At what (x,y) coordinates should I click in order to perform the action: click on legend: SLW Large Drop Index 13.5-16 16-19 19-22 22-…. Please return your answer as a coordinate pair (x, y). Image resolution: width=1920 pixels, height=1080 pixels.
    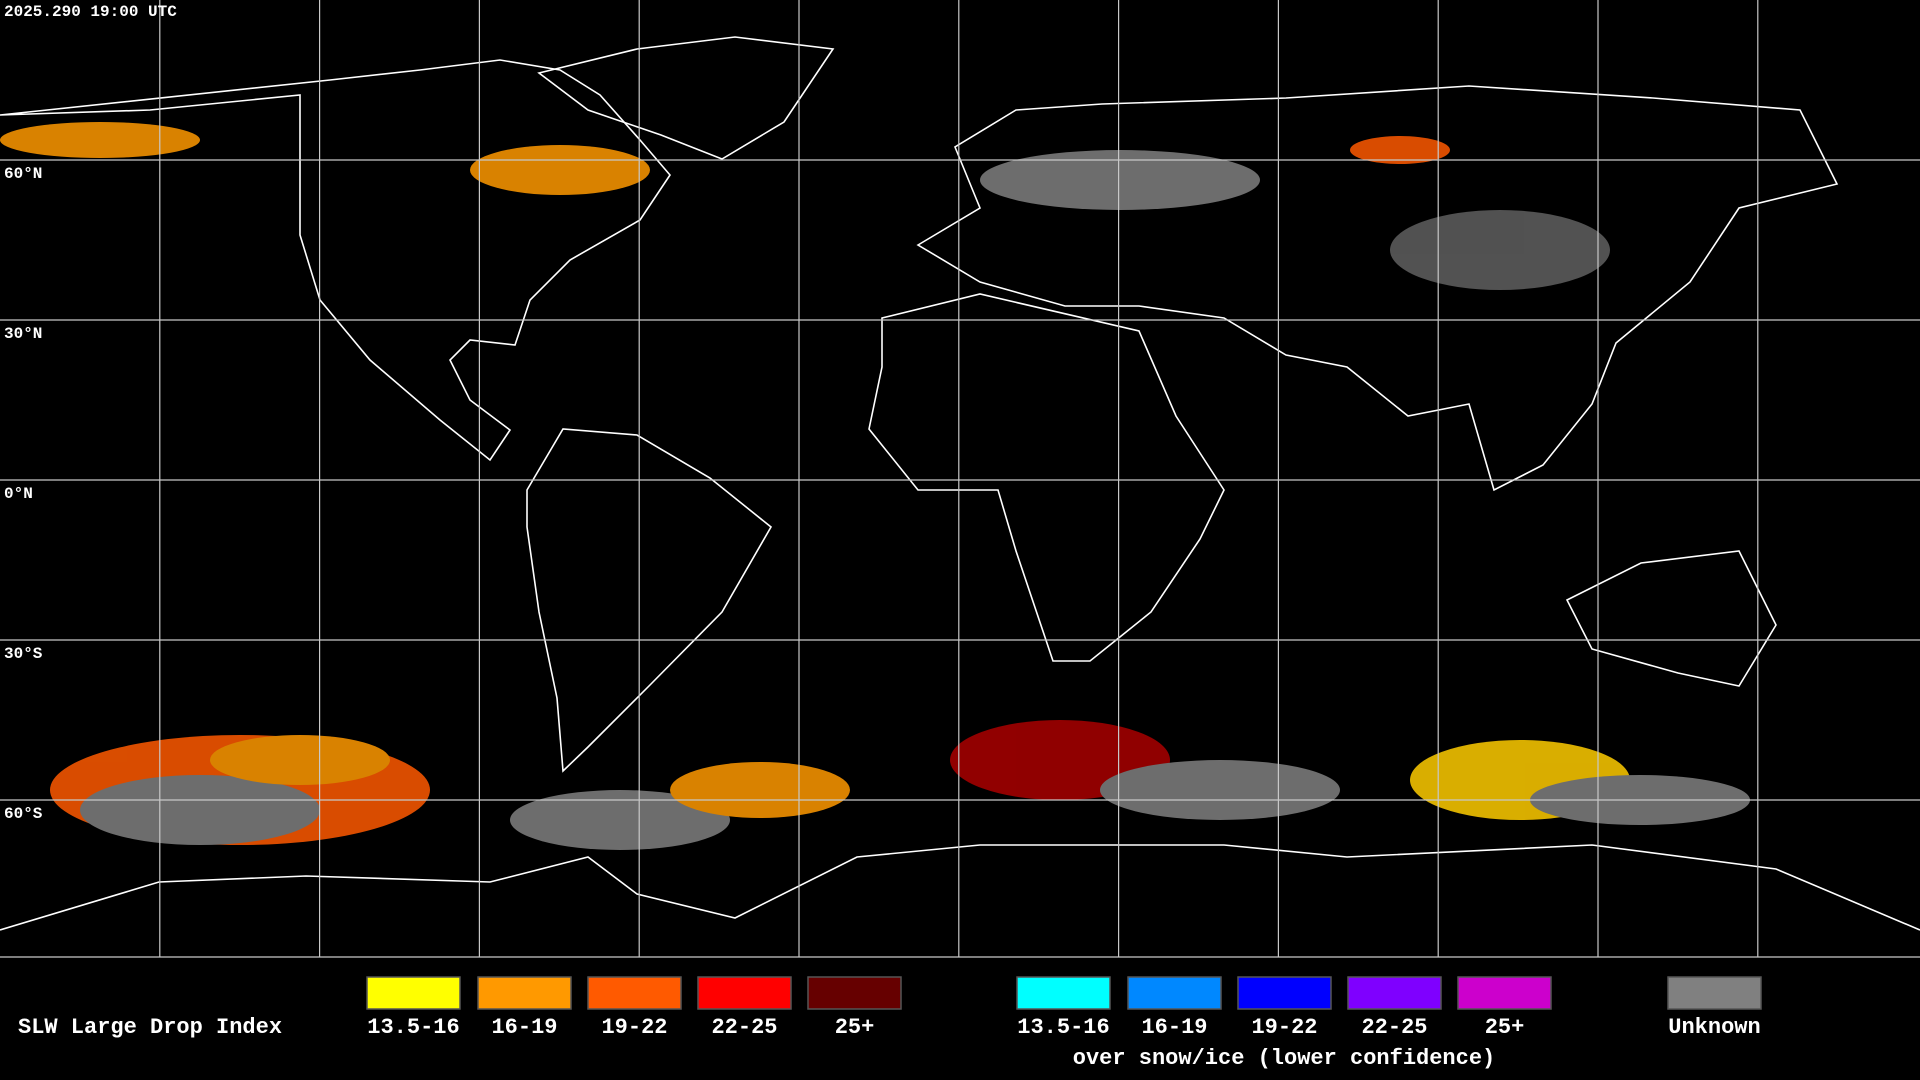
    Looking at the image, I should click on (890, 1023).